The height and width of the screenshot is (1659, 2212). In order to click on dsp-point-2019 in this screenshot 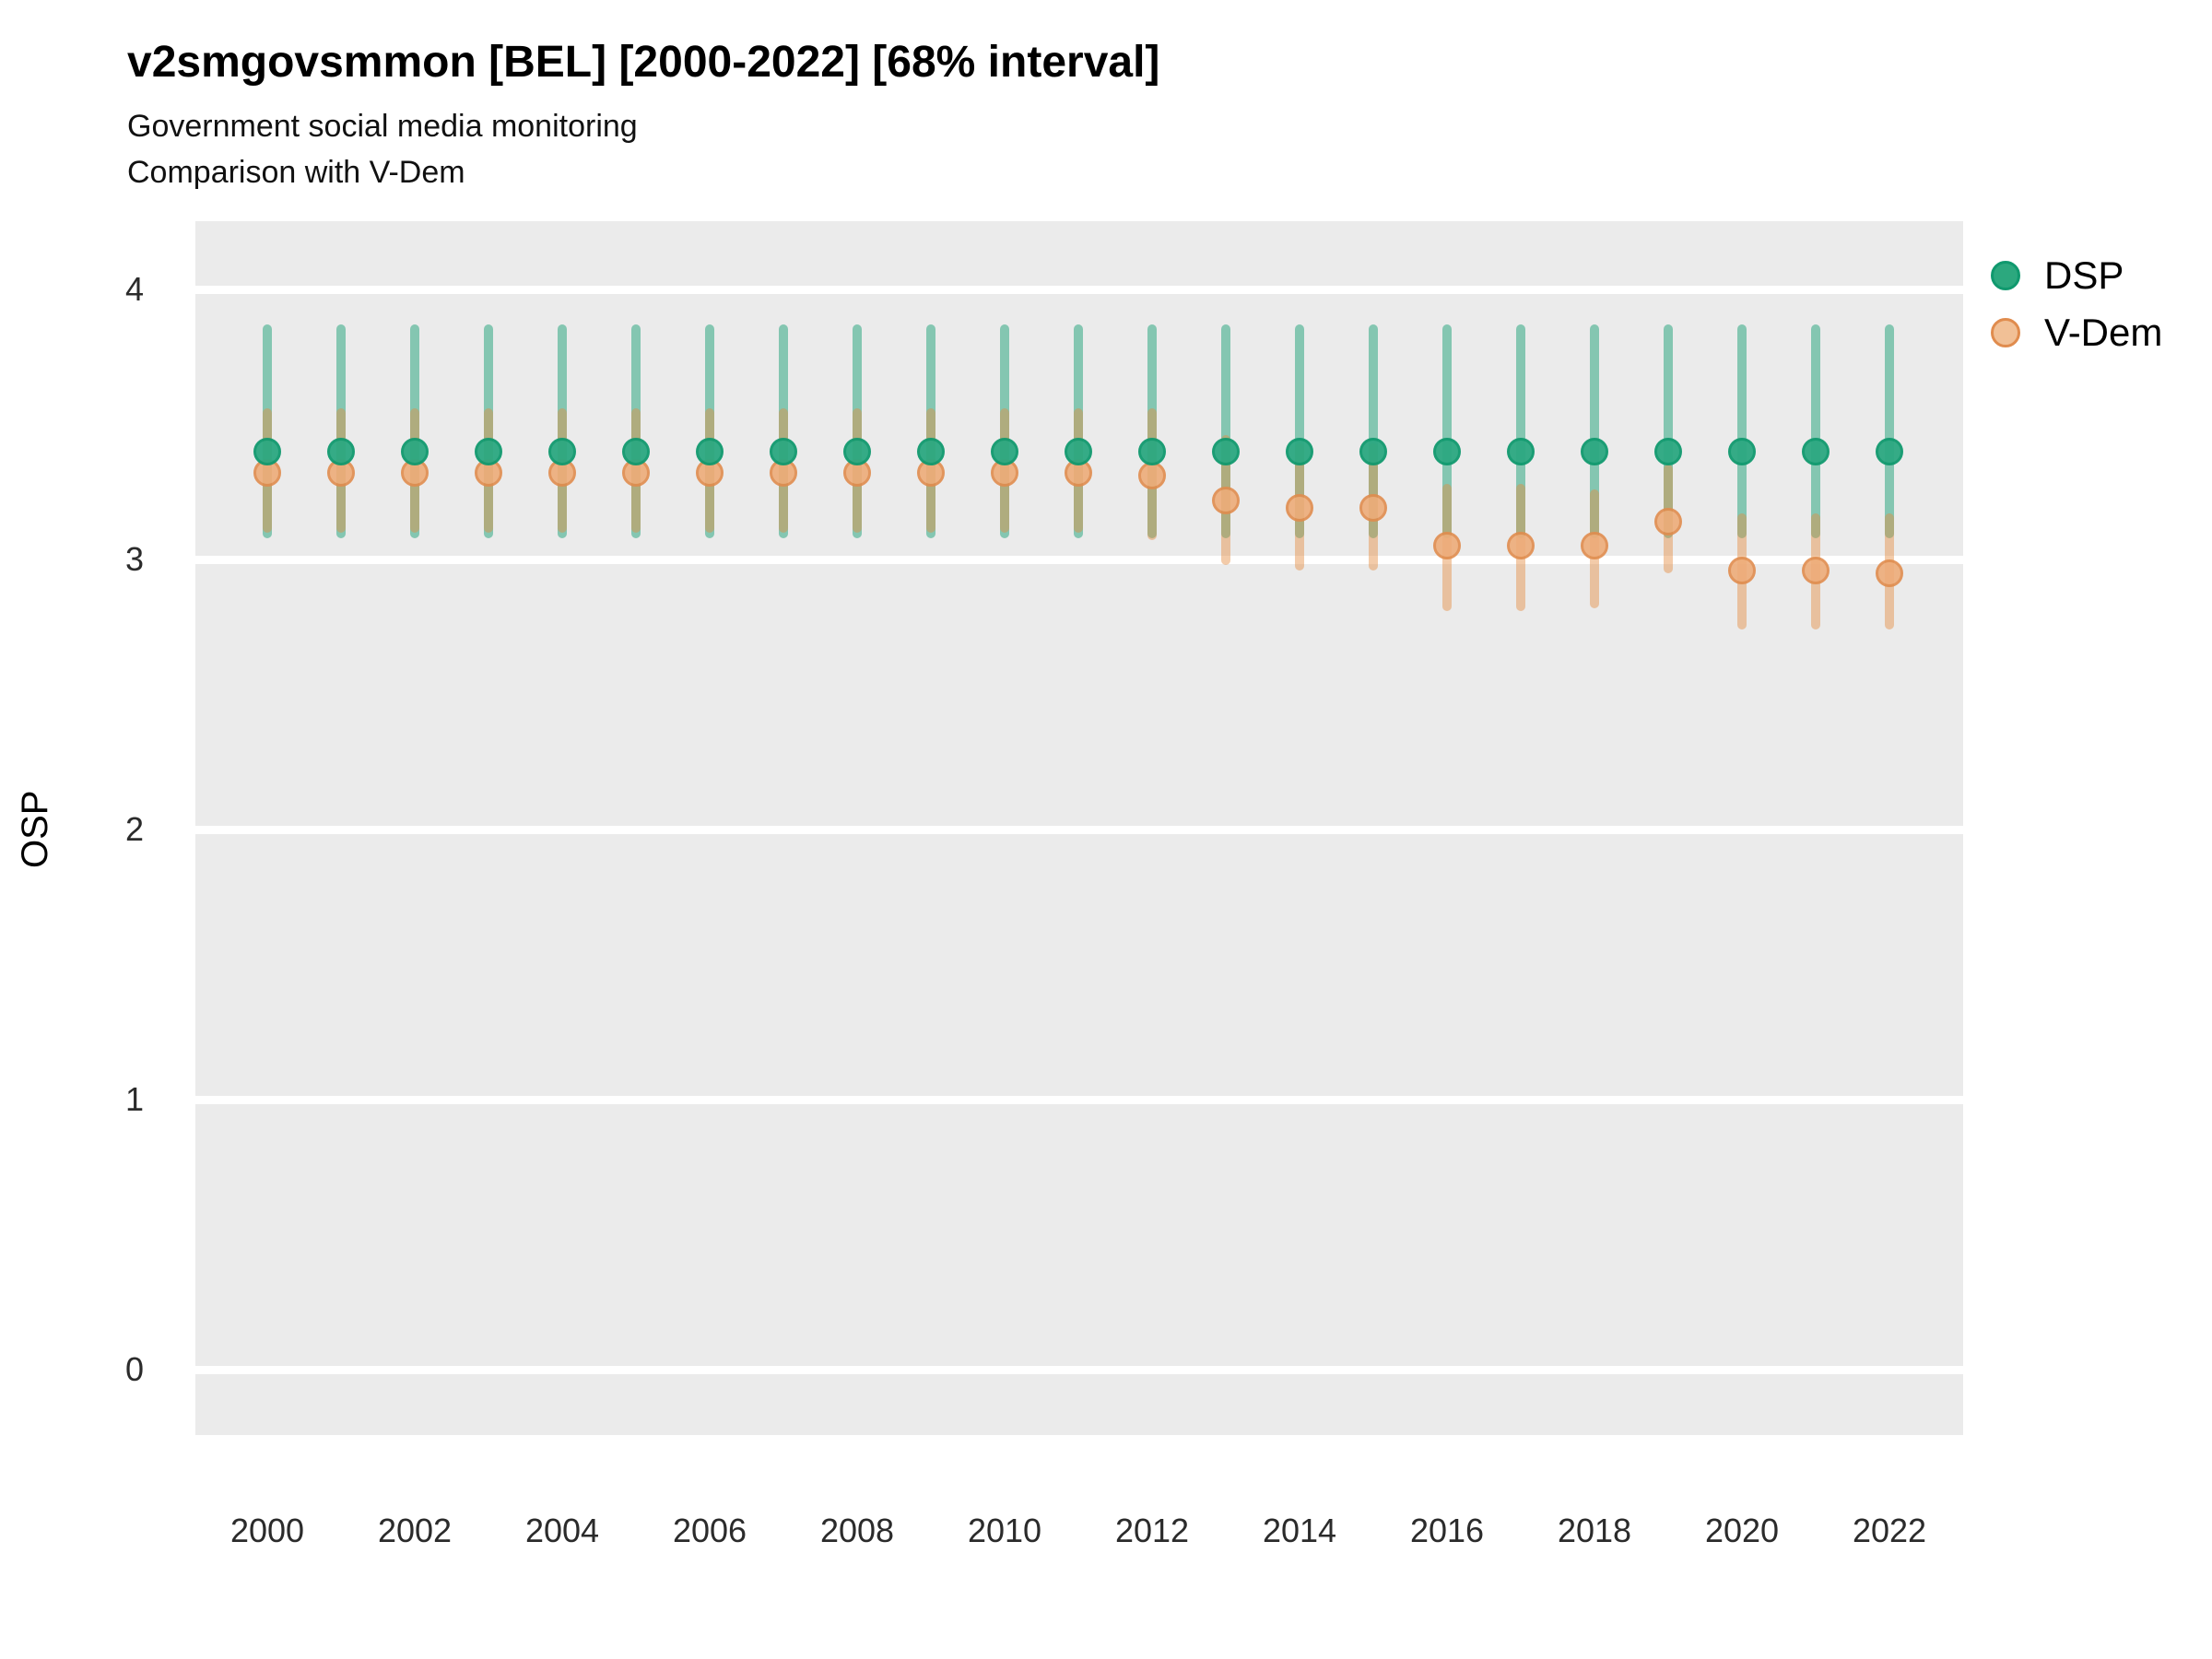, I will do `click(1668, 451)`.